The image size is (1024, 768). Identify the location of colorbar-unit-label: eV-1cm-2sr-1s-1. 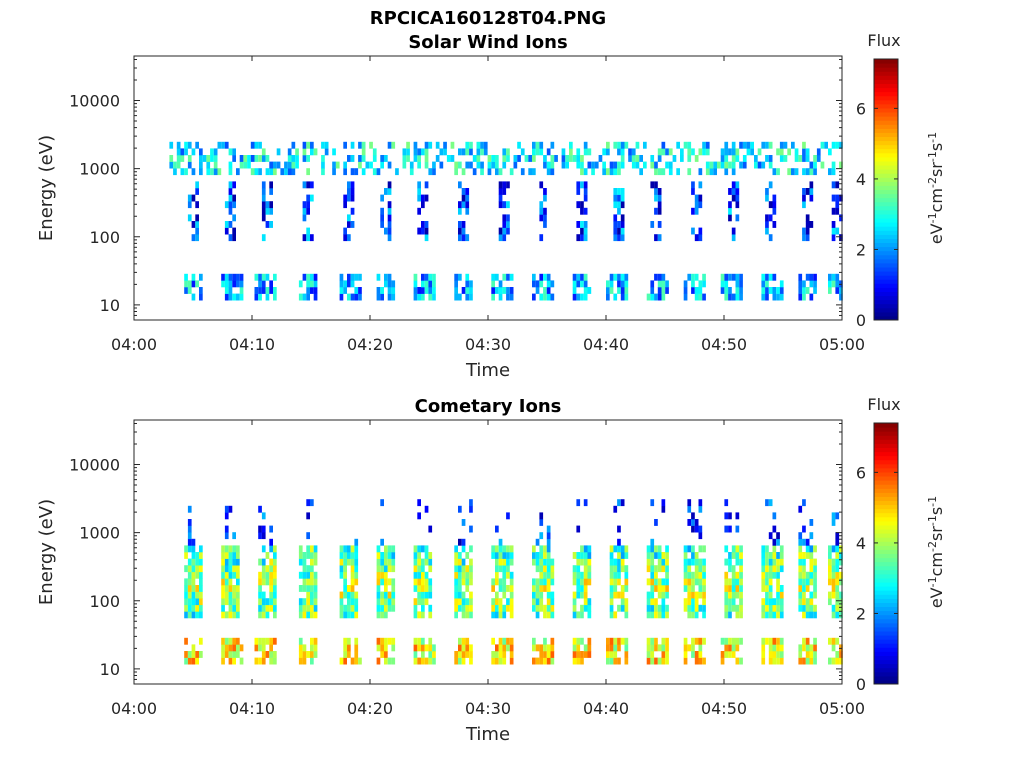
(936, 188).